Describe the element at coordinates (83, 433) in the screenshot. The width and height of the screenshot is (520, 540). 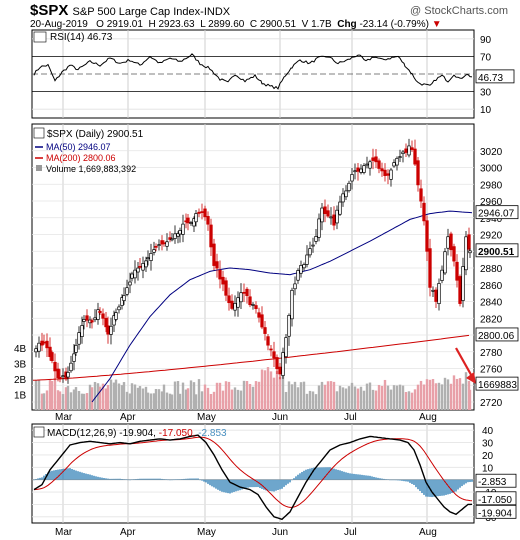
I see `macd-legend-name: MACD(12,26,9)` at that location.